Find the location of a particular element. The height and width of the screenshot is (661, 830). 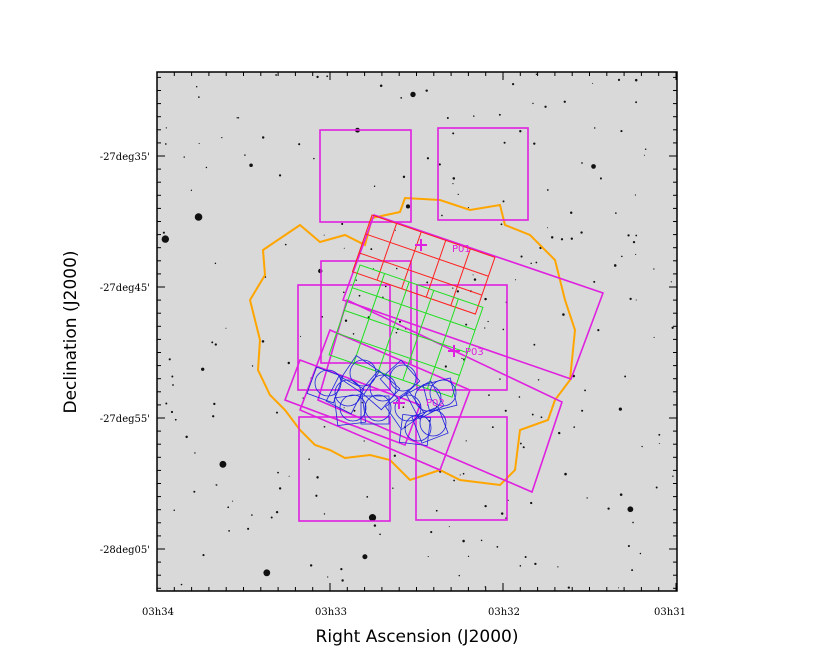

blue-pointings is located at coordinates (382, 401).